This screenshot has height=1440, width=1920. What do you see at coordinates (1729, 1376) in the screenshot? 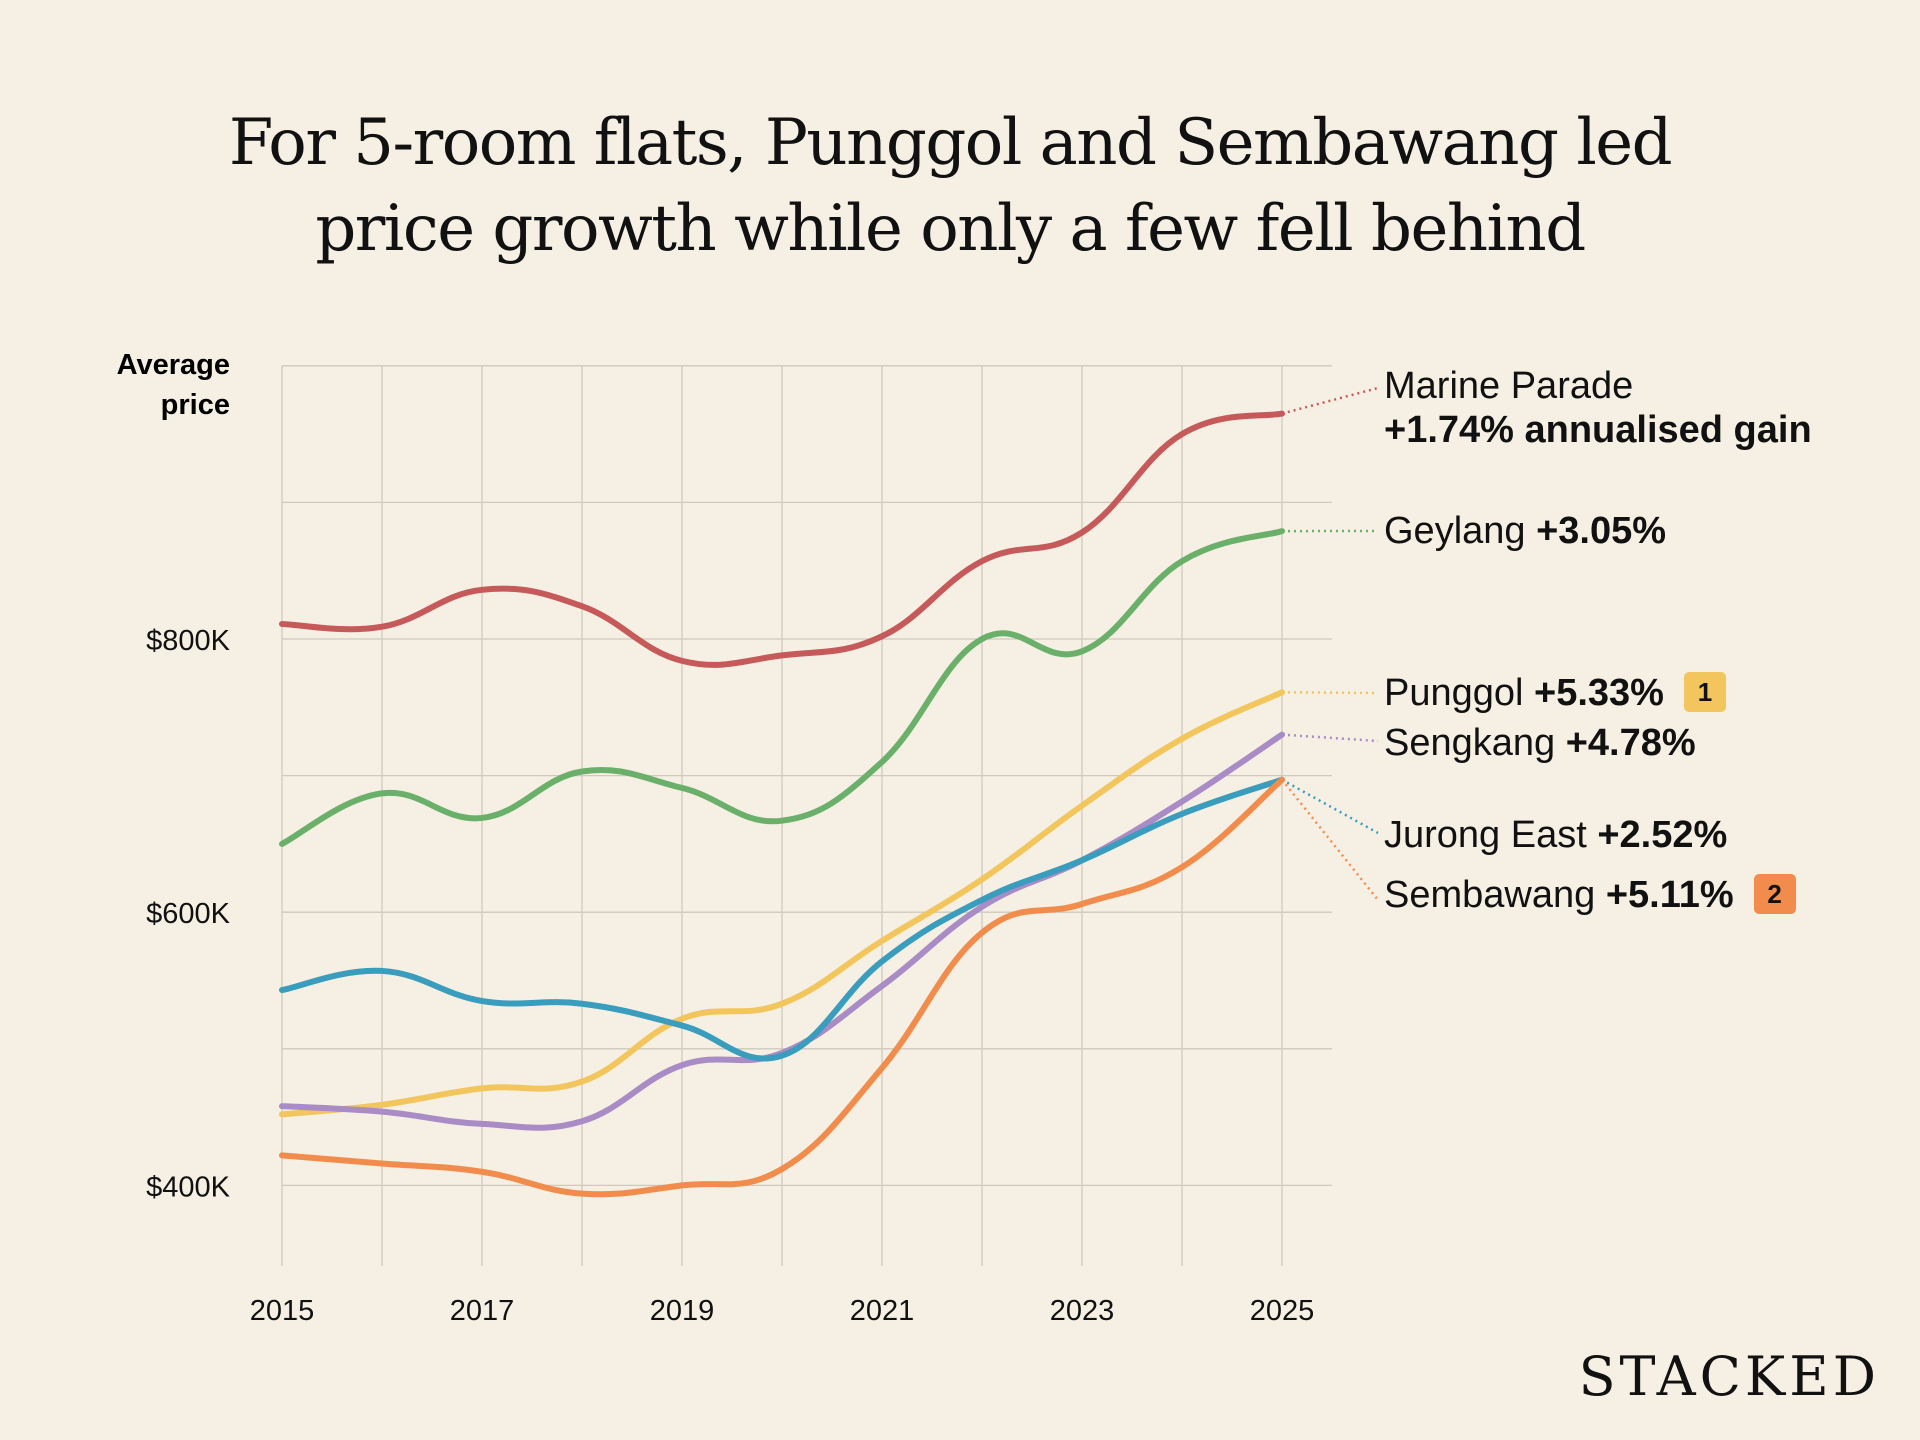
I see `stacked-logo: STACKED` at bounding box center [1729, 1376].